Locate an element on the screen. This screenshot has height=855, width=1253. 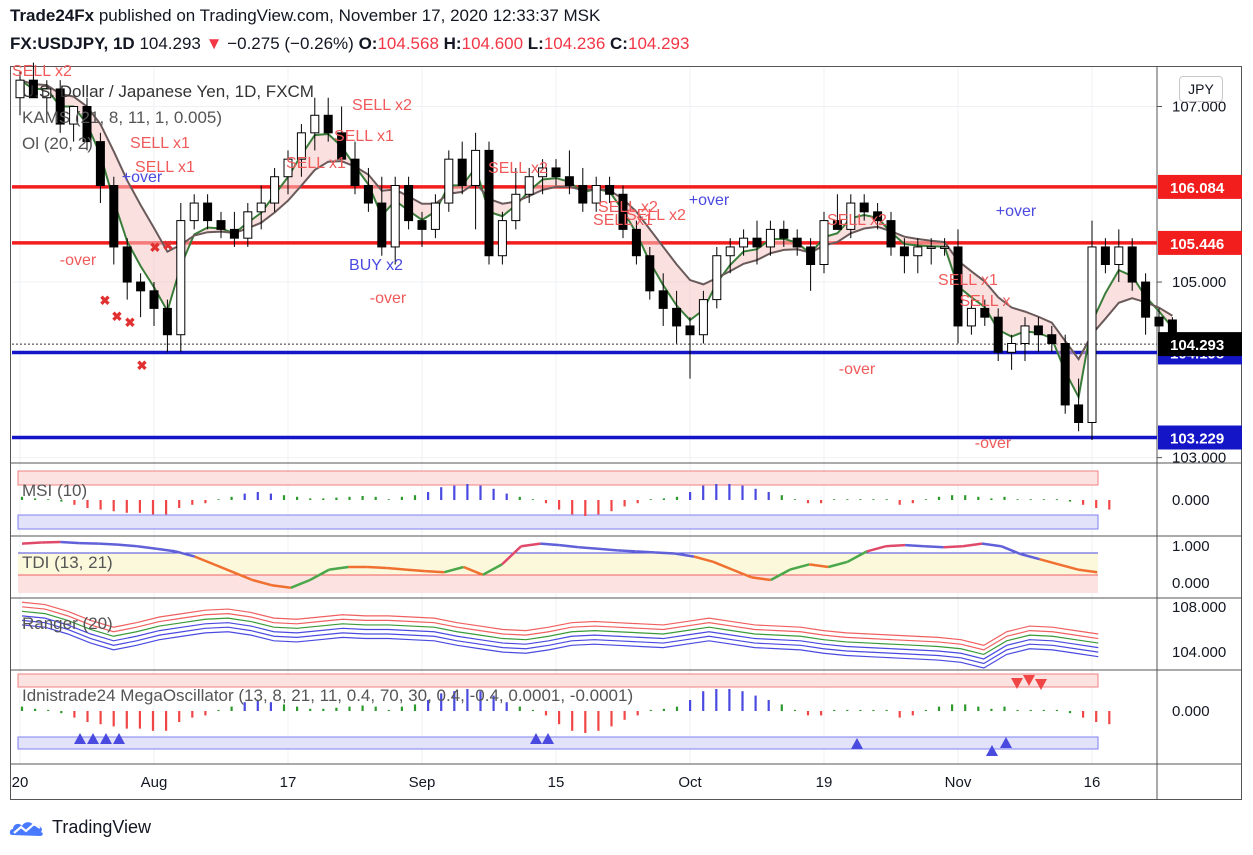
msi-upper-band is located at coordinates (558, 478).